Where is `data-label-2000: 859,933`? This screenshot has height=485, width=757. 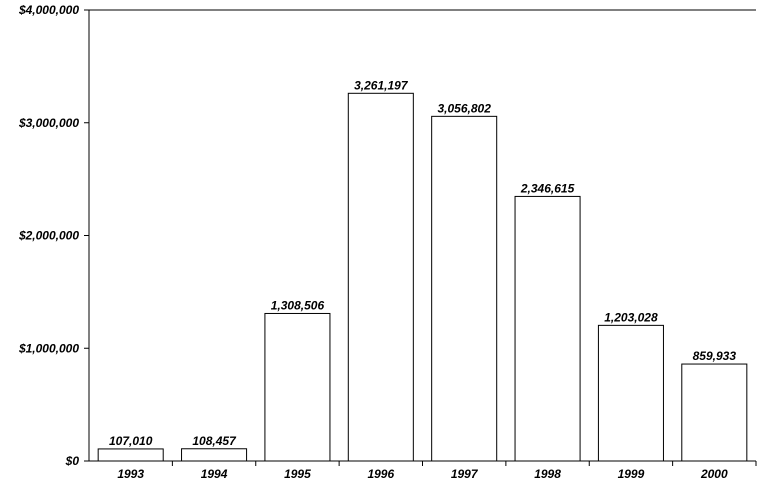 data-label-2000: 859,933 is located at coordinates (715, 356).